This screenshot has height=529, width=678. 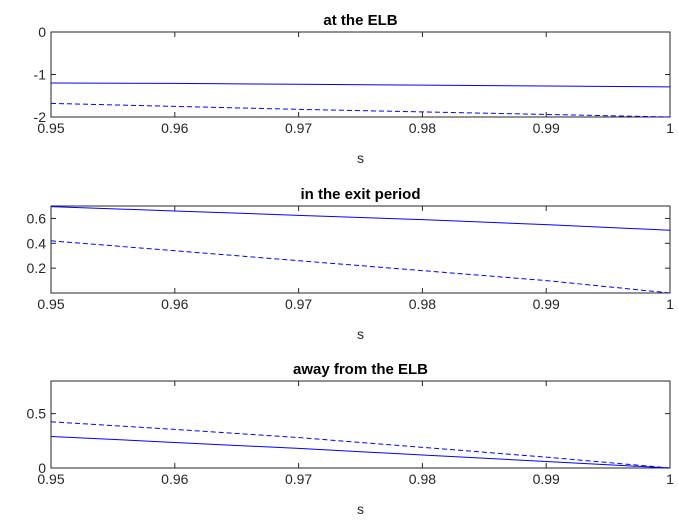 What do you see at coordinates (40, 117) in the screenshot?
I see `y-tick-label: -2` at bounding box center [40, 117].